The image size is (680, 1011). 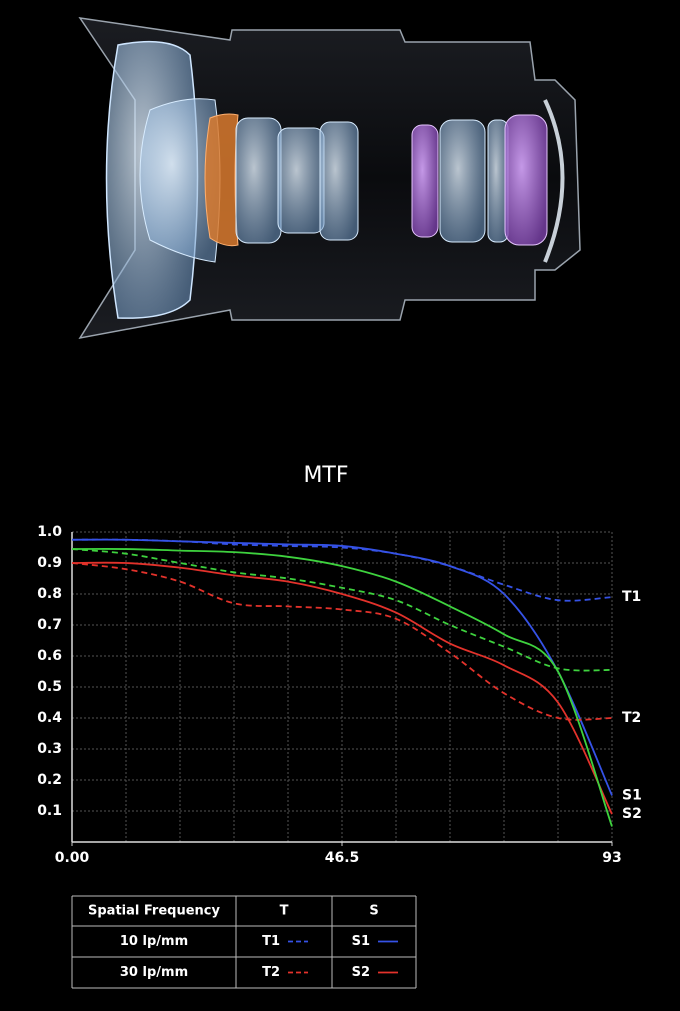 I want to click on y-tick-label: 0.3, so click(x=49, y=749).